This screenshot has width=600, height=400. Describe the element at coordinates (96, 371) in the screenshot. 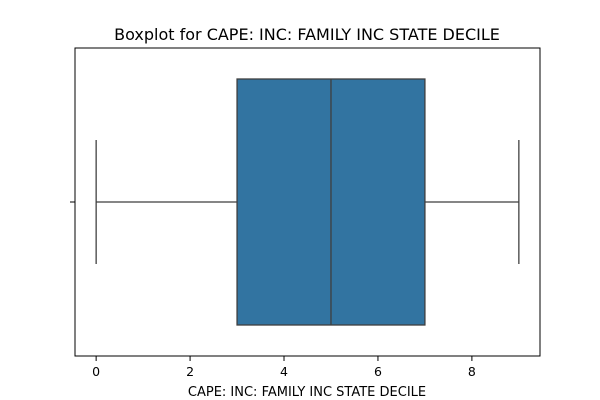

I see `x-tick-label: 0` at that location.